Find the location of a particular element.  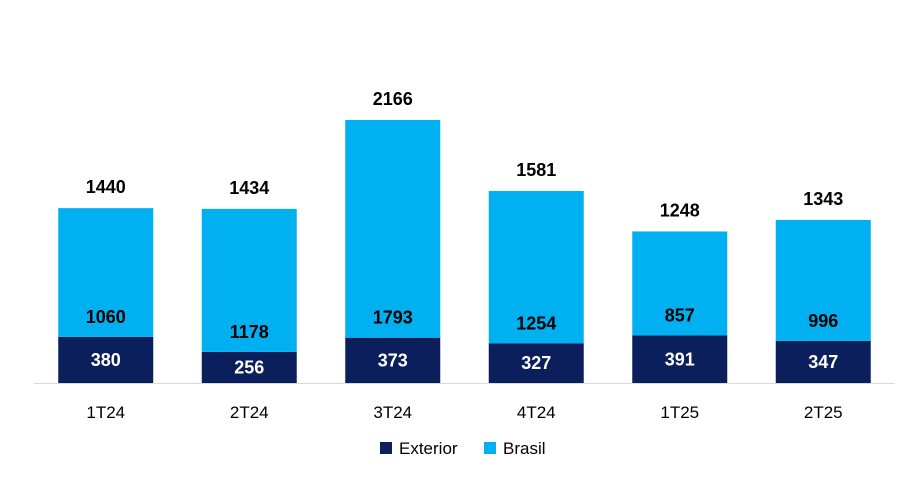

data-label-brasil-1T24: 1060 is located at coordinates (106, 317).